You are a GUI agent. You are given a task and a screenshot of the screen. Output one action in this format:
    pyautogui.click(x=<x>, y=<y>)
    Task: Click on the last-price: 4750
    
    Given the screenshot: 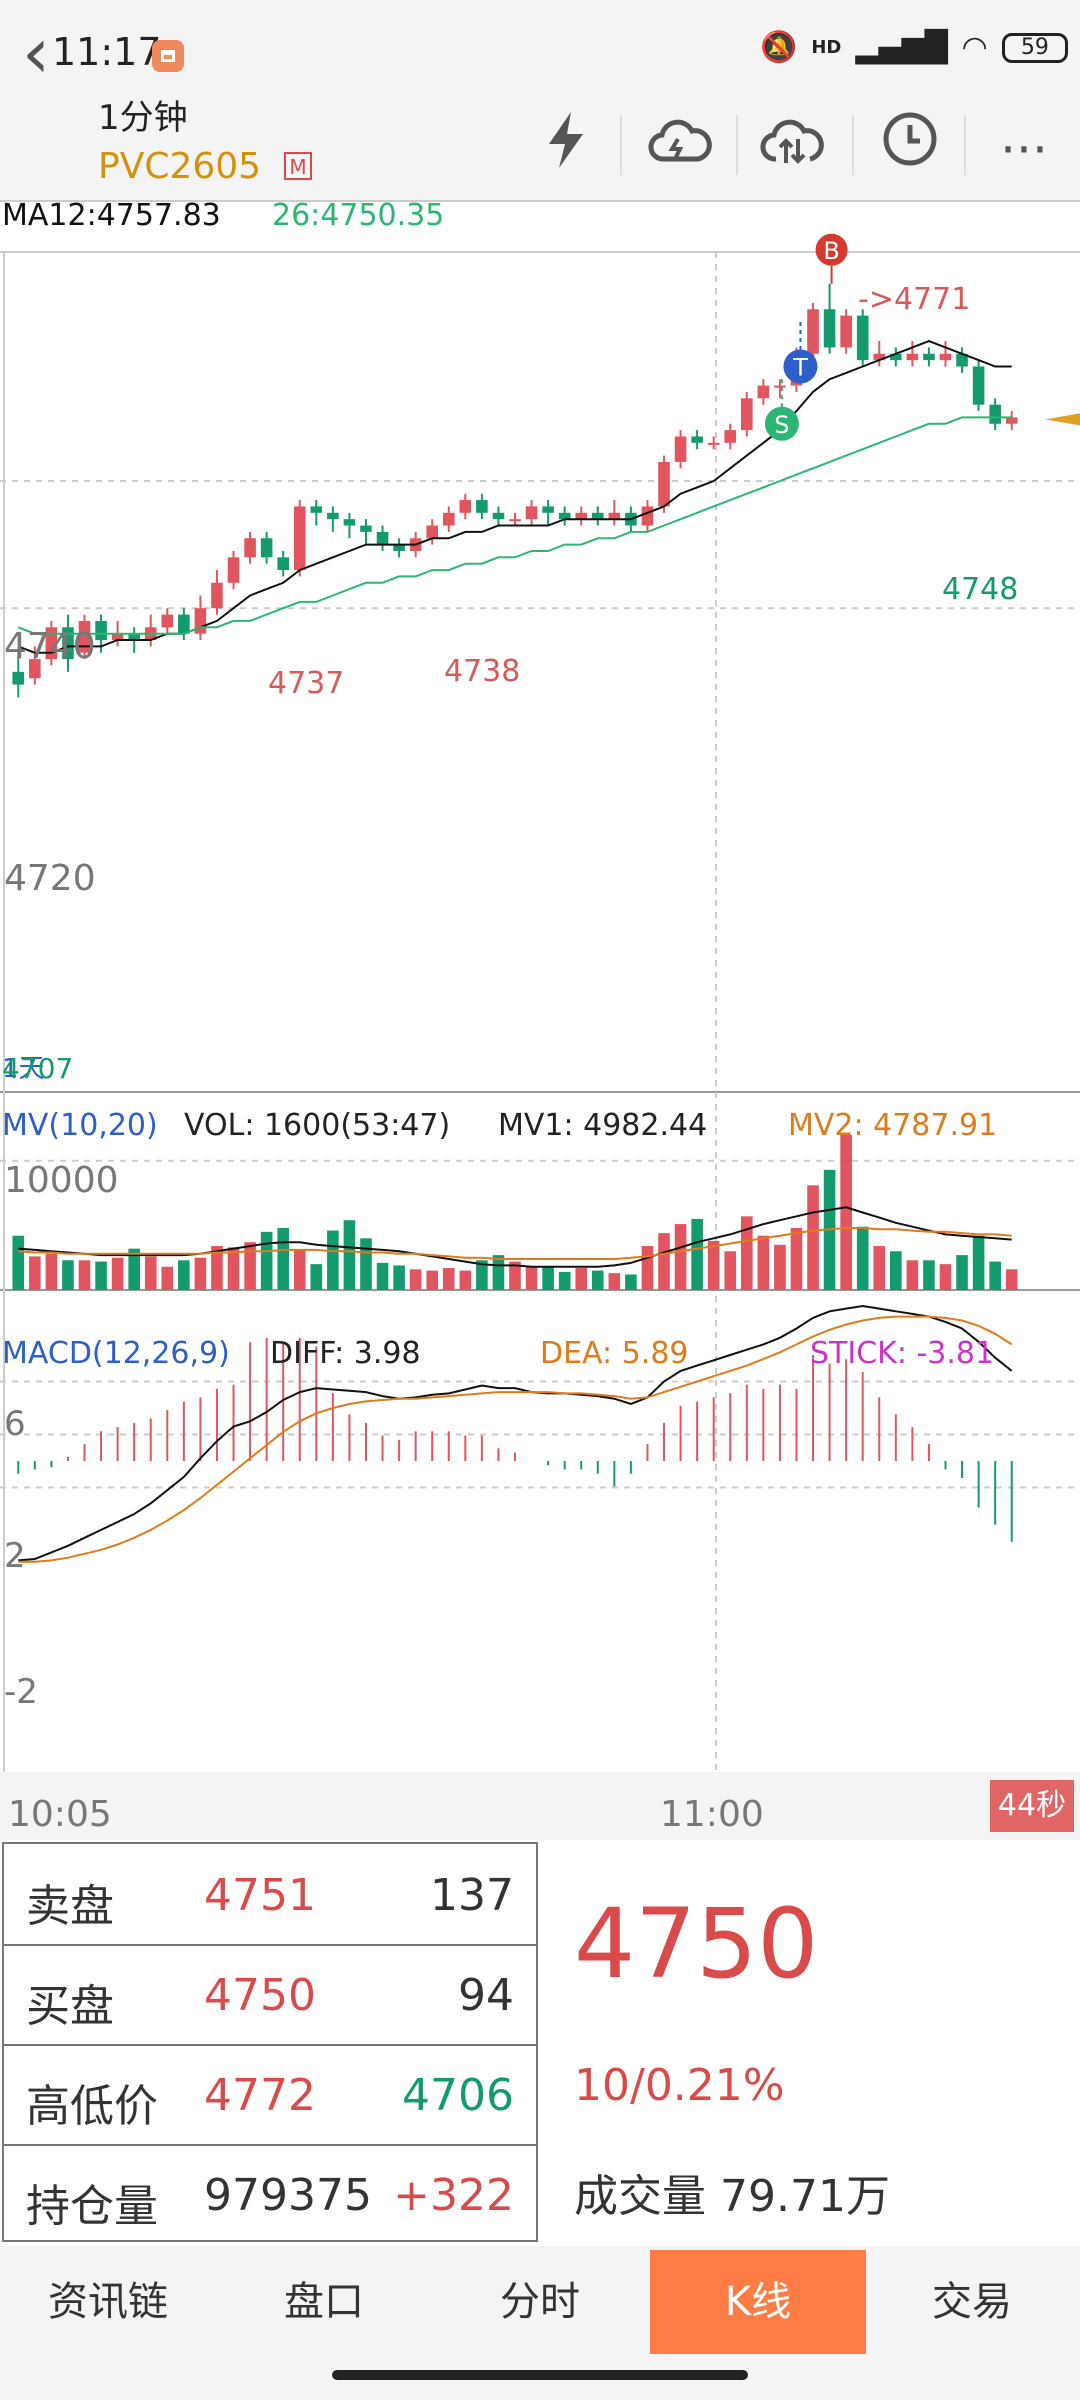 What is the action you would take?
    pyautogui.click(x=696, y=1944)
    